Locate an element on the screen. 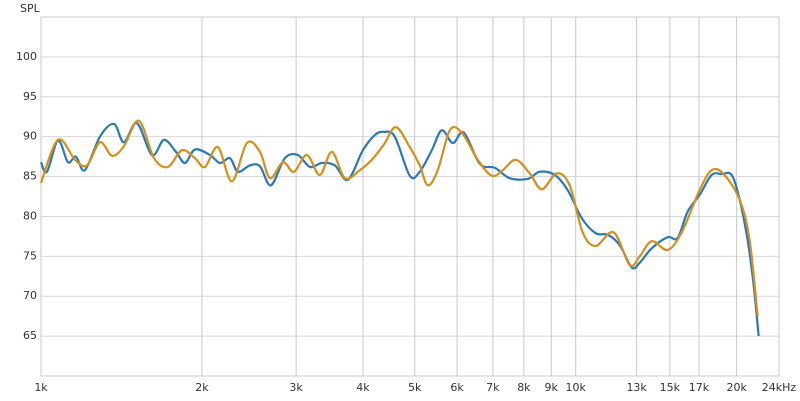 The width and height of the screenshot is (800, 401). y-tick-label: 80 is located at coordinates (30, 215).